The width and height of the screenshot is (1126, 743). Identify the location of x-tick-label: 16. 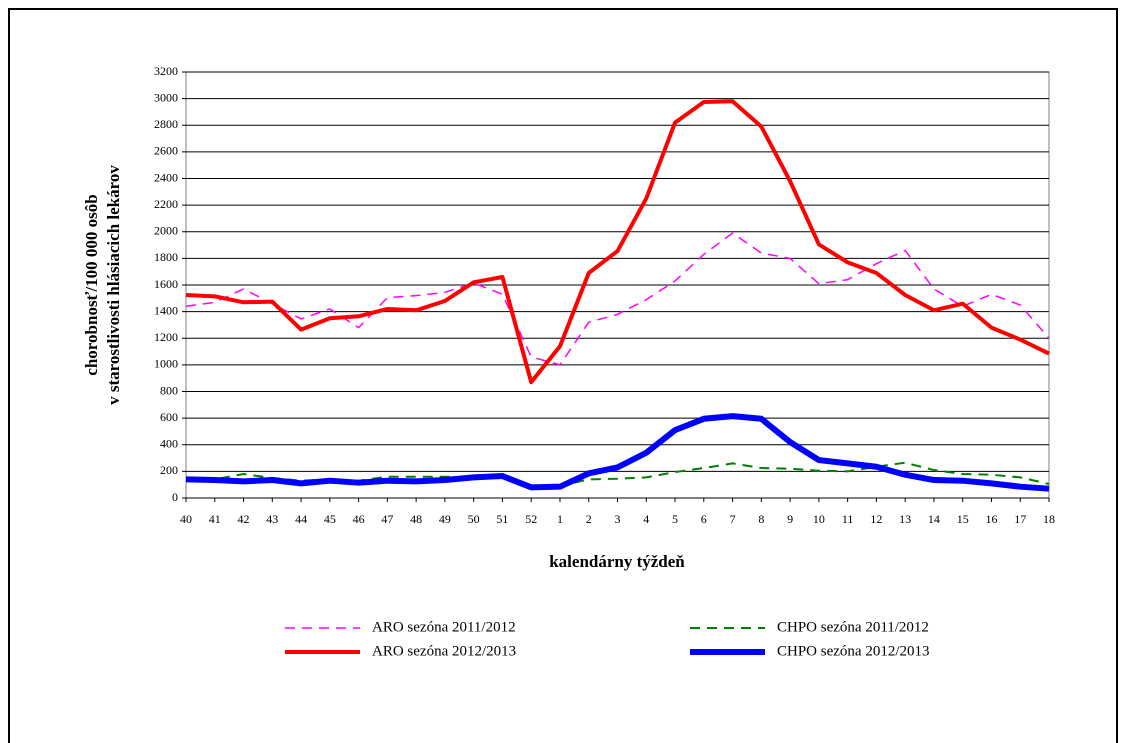
(991, 519).